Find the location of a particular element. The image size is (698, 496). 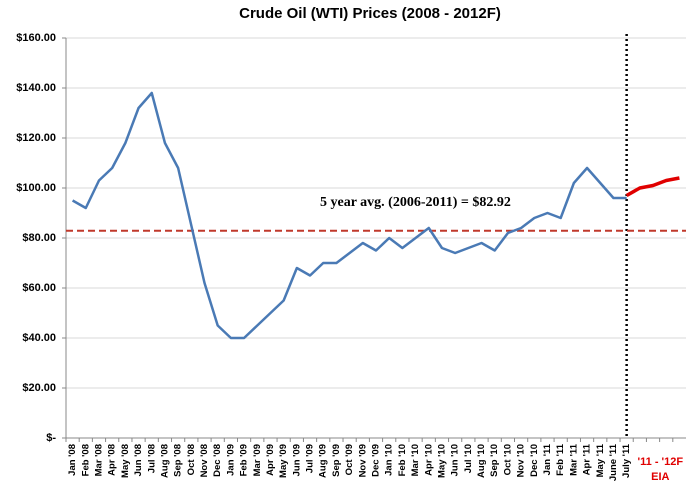

x-tick-label: Aug '09 is located at coordinates (323, 461).